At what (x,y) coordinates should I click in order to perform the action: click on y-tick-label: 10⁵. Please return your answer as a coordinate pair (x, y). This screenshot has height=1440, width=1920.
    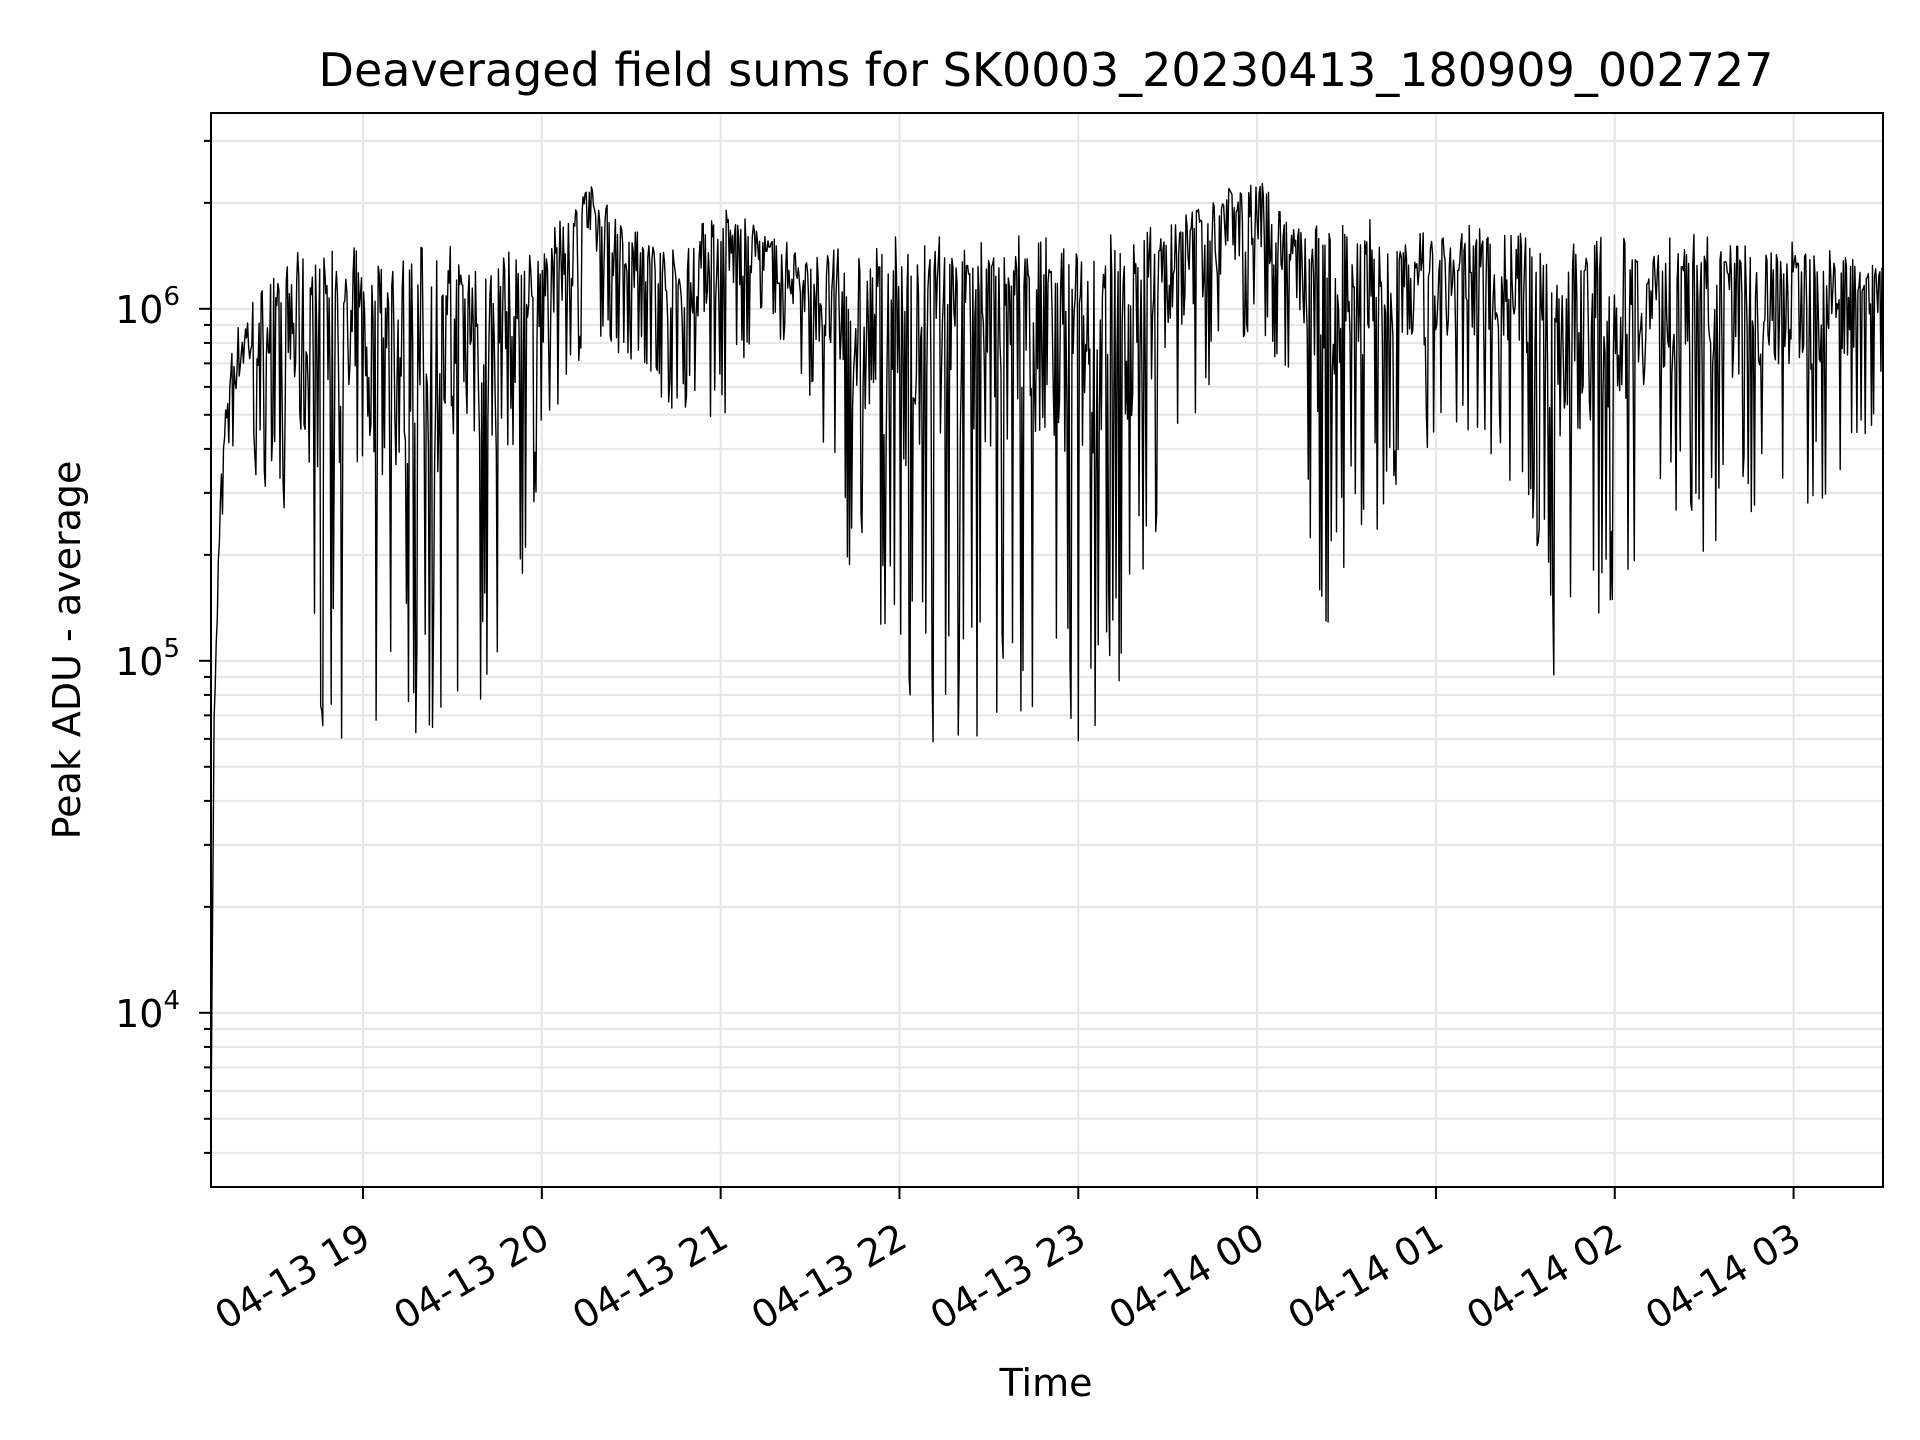
    Looking at the image, I should click on (147, 659).